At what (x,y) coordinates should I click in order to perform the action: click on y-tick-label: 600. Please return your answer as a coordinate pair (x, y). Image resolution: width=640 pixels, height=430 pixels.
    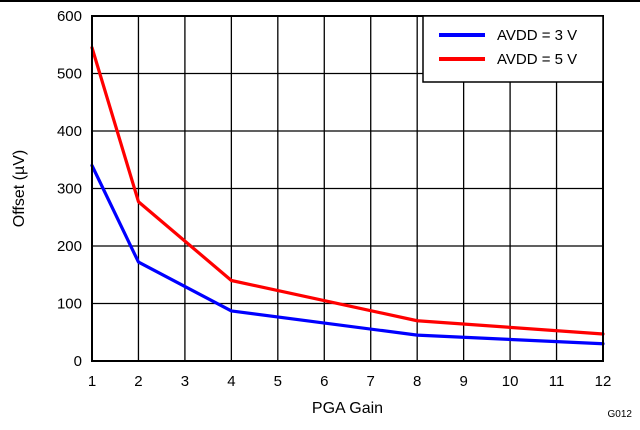
    Looking at the image, I should click on (69, 16).